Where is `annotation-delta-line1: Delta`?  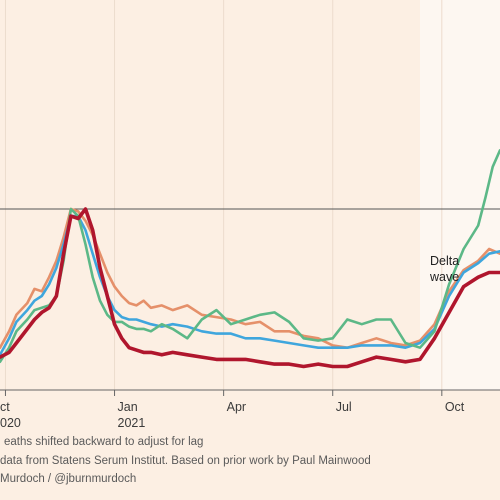 annotation-delta-line1: Delta is located at coordinates (444, 261).